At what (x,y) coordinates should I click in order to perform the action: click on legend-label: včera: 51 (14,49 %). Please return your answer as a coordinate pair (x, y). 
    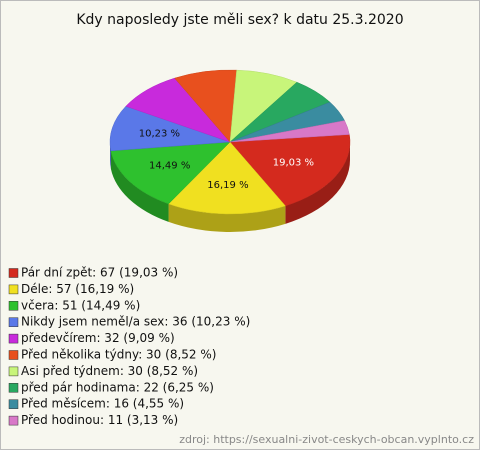
    Looking at the image, I should click on (80, 305).